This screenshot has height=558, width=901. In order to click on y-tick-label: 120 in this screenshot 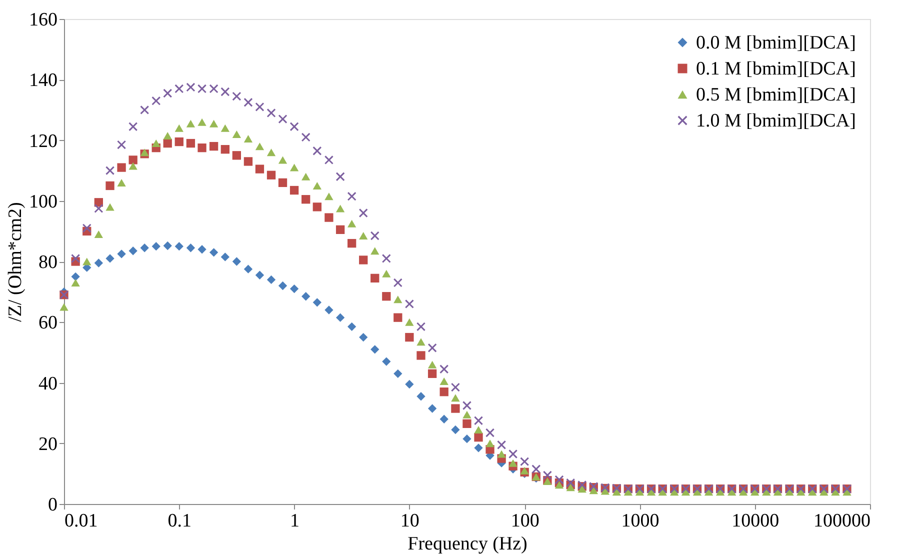, I will do `click(43, 141)`.